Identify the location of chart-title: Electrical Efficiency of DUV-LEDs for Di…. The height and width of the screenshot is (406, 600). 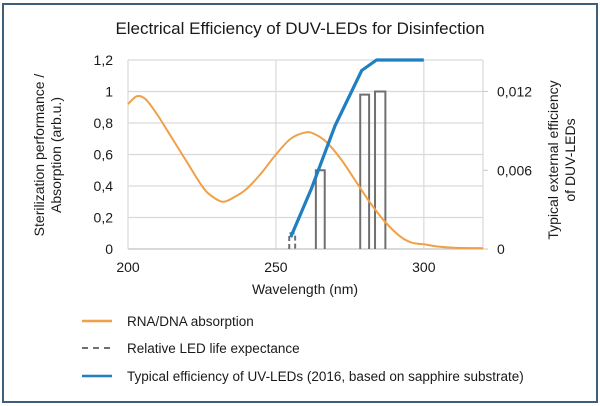
(299, 28).